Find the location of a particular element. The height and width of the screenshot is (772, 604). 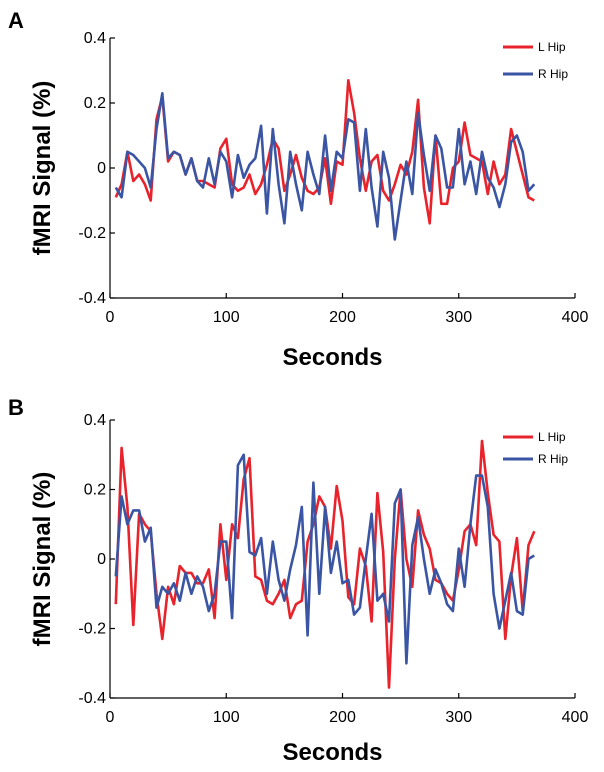

panel-b-y-tick-label: 0.2 is located at coordinates (95, 490).